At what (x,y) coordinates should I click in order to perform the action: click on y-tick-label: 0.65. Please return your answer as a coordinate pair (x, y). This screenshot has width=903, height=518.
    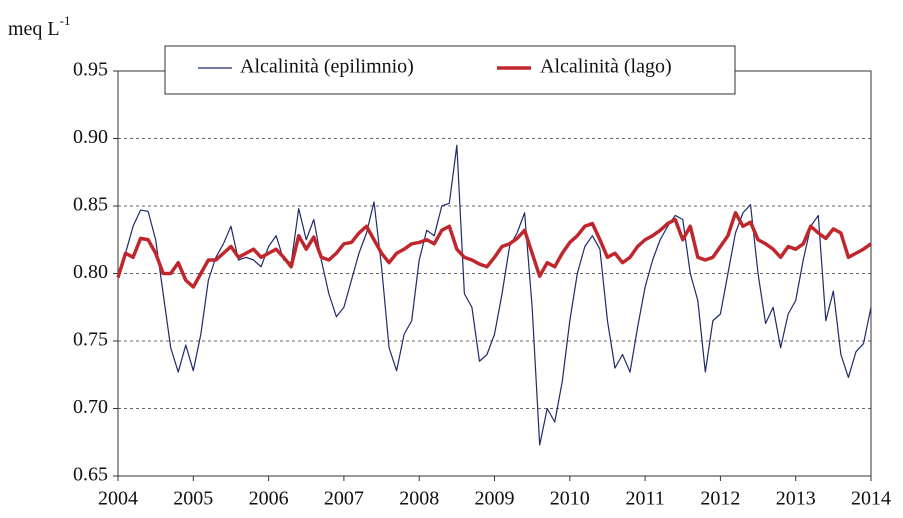
    Looking at the image, I should click on (90, 475).